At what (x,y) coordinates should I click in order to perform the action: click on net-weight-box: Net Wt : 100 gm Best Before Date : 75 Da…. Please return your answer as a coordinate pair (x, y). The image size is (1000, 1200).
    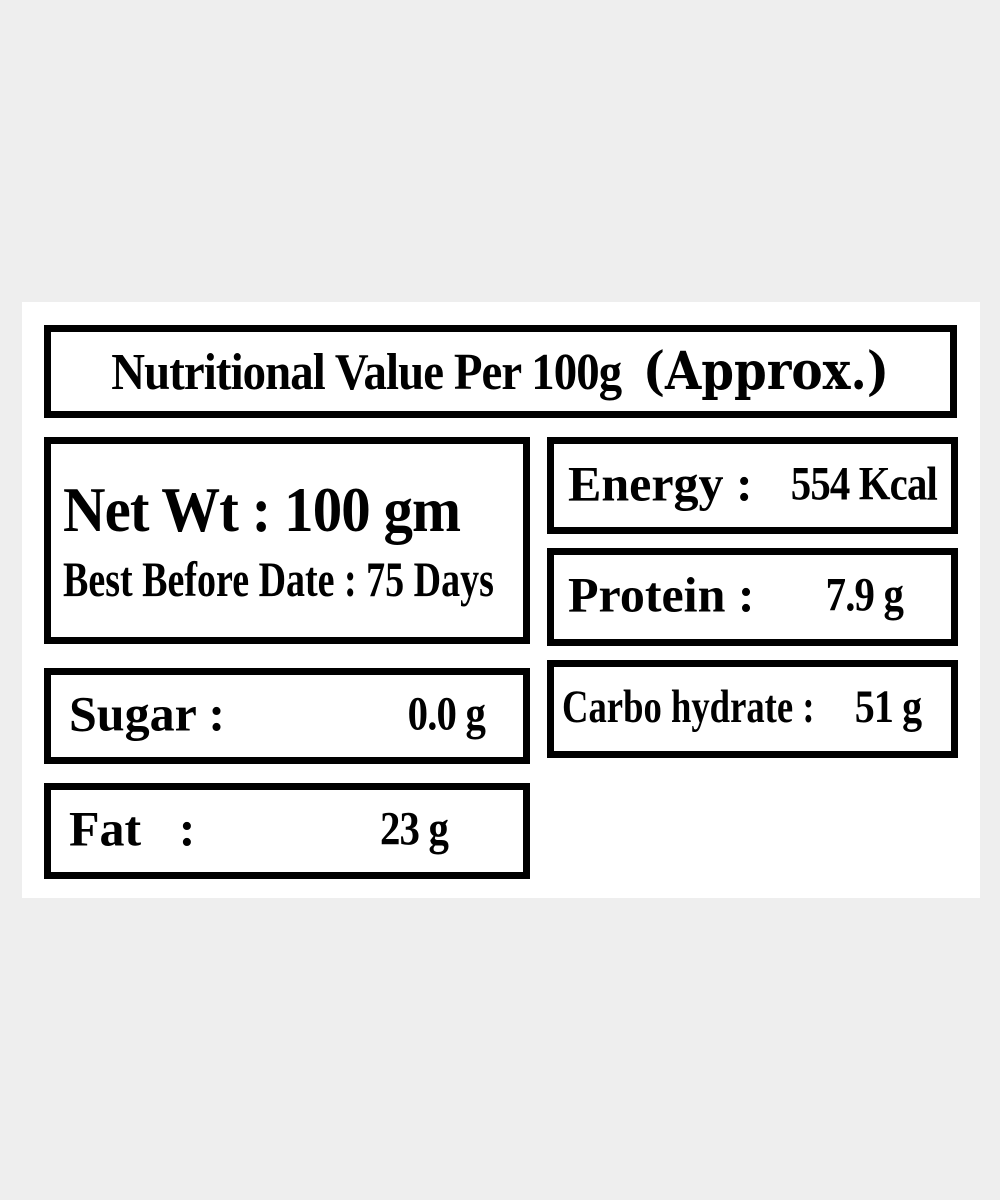
    Looking at the image, I should click on (287, 540).